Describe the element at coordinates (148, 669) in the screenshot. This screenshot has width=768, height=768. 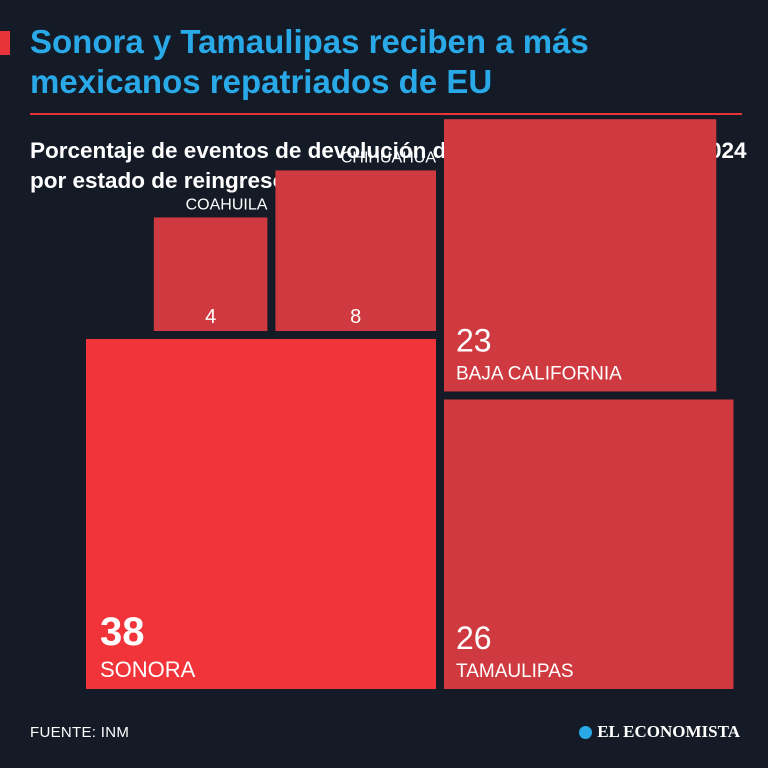
I see `name-label-sonora: SONORA` at that location.